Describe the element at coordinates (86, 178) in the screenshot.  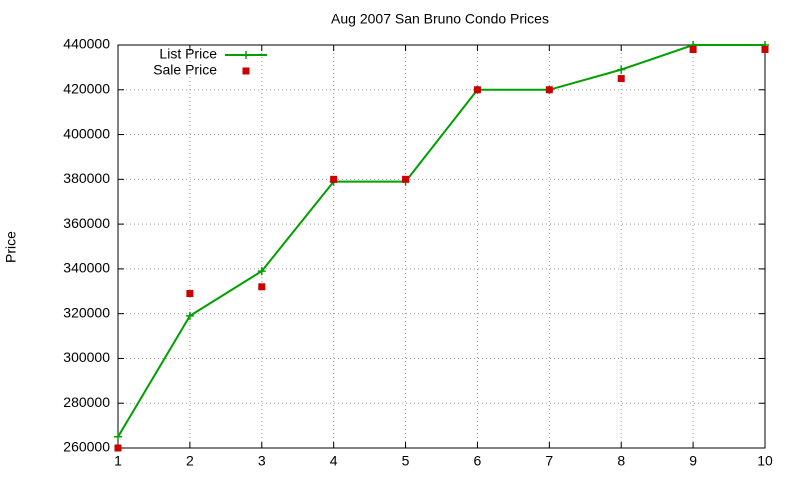
I see `y-tick-label: 380000` at that location.